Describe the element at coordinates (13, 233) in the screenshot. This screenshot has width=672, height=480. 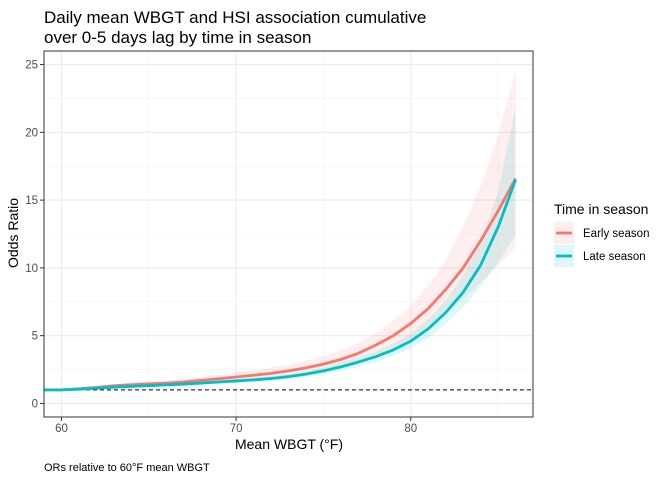
I see `y-axis-title: Odds Ratio` at that location.